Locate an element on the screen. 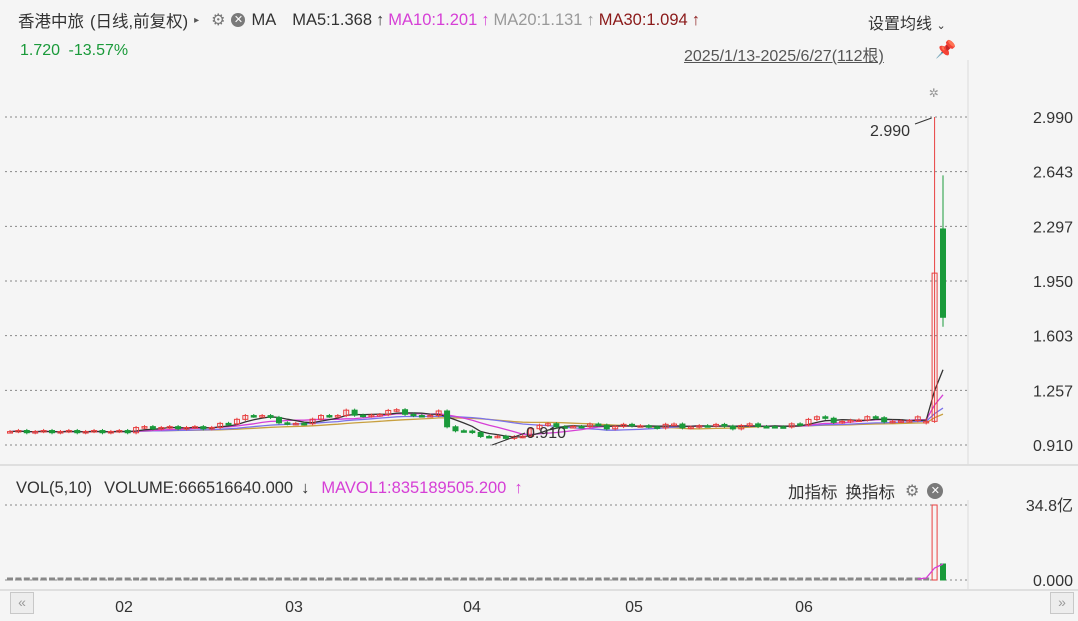 This screenshot has width=1078, height=621. sun-icon: ✲ is located at coordinates (934, 93).